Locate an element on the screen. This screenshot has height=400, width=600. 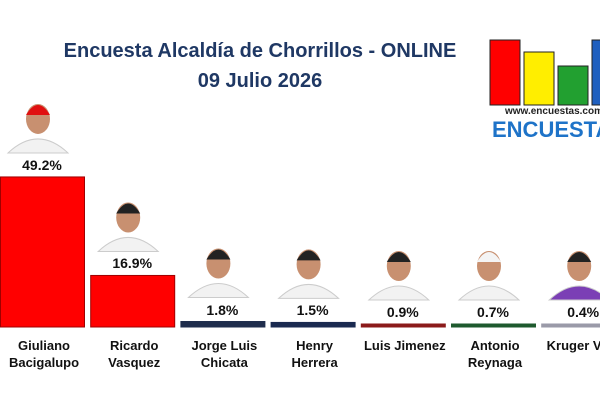
x-tick-label: Henry Herrera is located at coordinates (314, 354).